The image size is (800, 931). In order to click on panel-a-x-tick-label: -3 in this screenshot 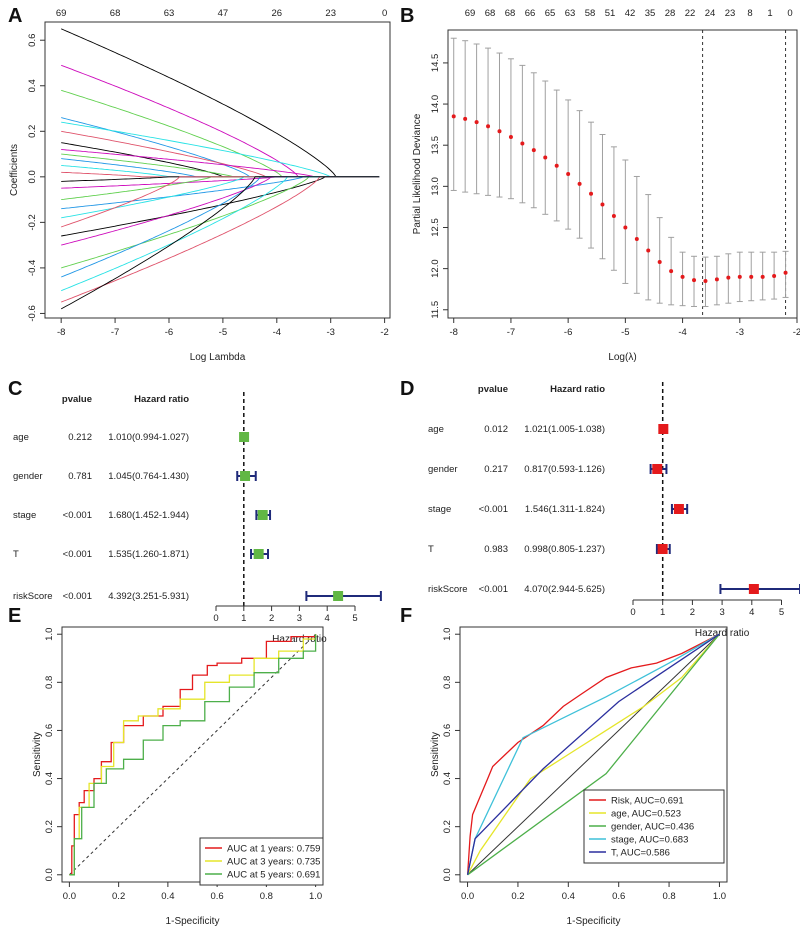, I will do `click(330, 332)`.